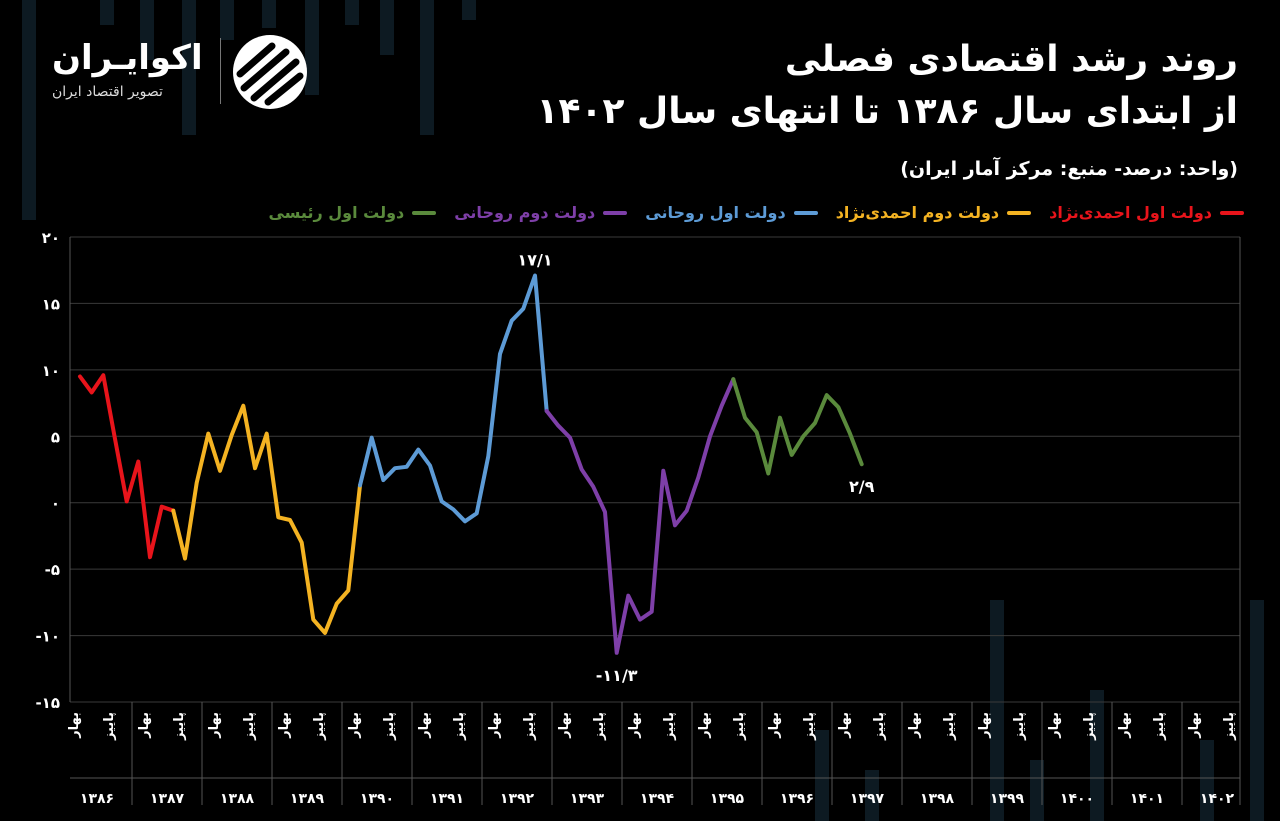 The width and height of the screenshot is (1280, 821). Describe the element at coordinates (51, 371) in the screenshot. I see `y-tick-label: ۱۰` at that location.